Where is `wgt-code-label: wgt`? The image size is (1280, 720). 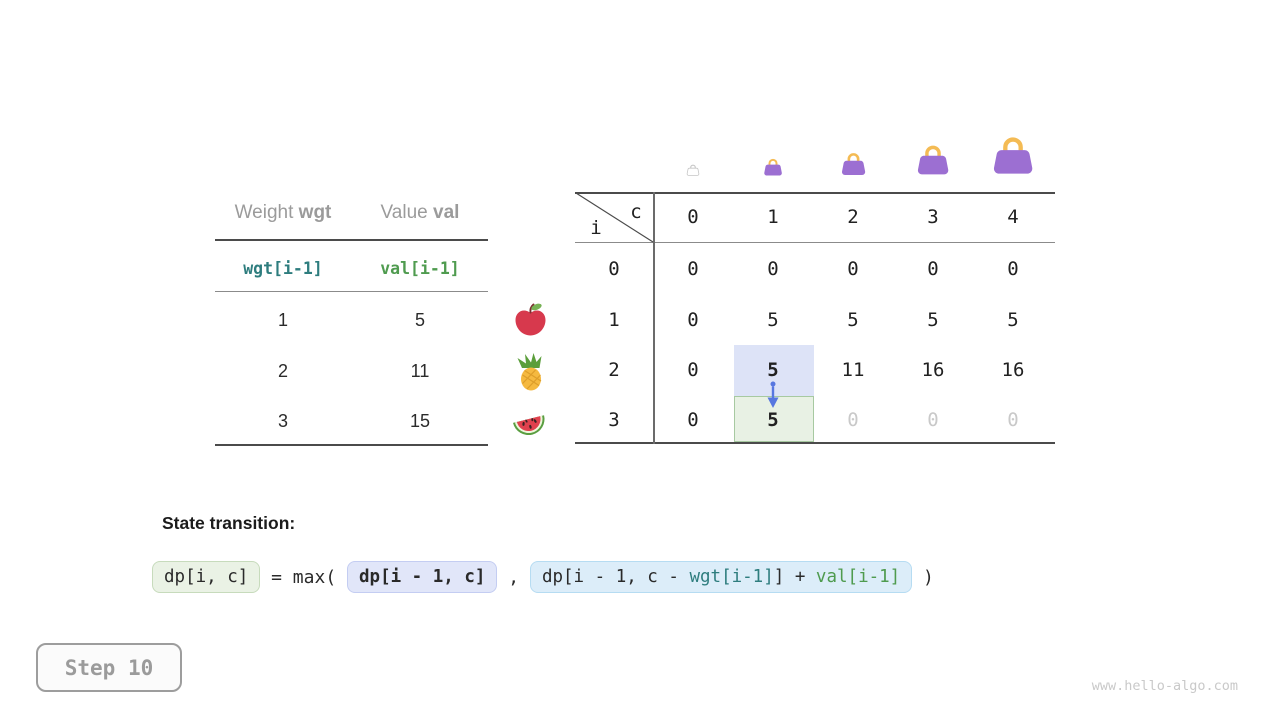
wgt-code-label: wgt is located at coordinates (315, 212).